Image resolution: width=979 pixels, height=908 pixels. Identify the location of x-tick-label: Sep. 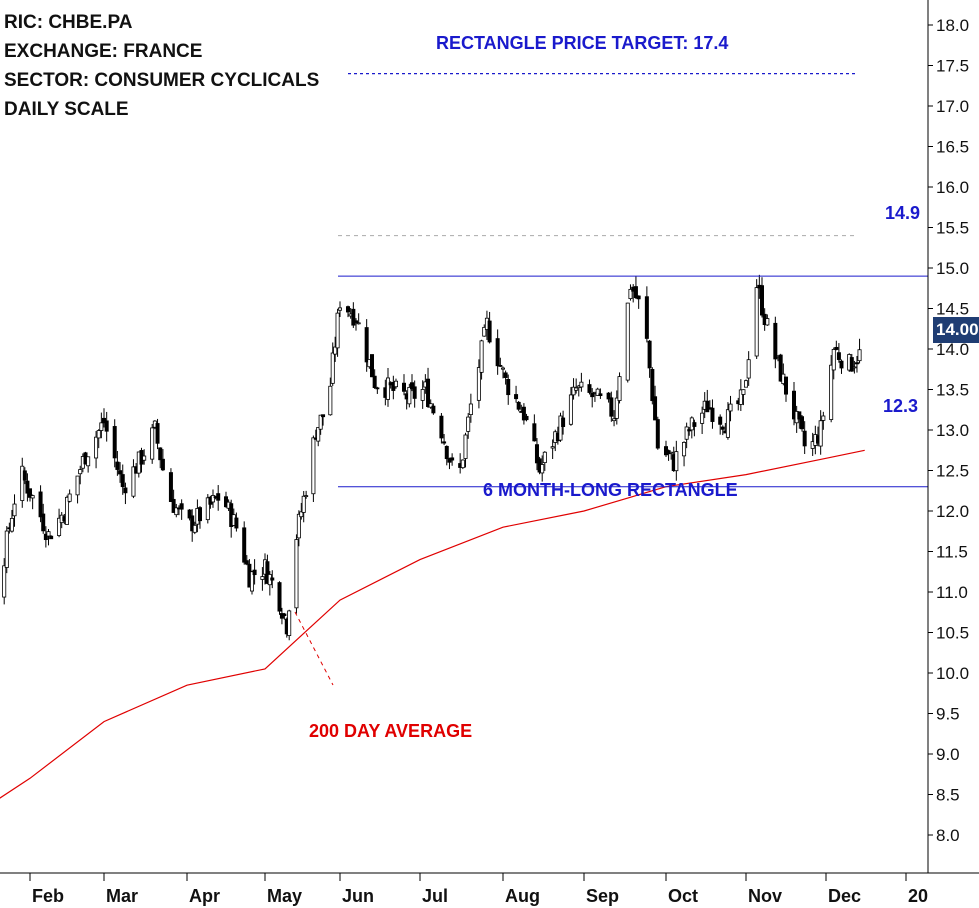
(602, 896).